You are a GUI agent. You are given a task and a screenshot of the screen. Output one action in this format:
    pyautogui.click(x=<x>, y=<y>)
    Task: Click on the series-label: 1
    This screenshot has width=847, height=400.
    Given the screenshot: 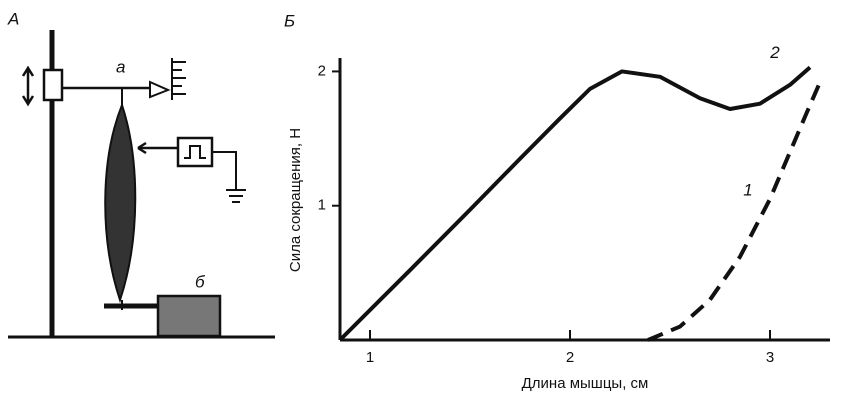 What is the action you would take?
    pyautogui.click(x=747, y=189)
    